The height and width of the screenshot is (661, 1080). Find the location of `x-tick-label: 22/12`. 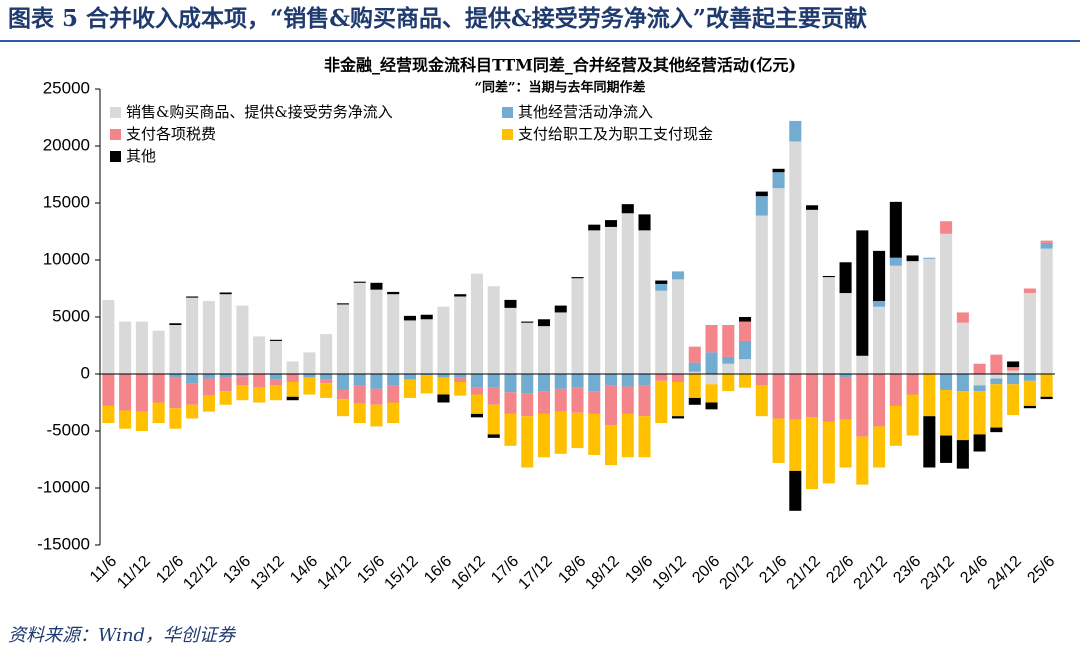

x-tick-label: 22/12 is located at coordinates (871, 573).